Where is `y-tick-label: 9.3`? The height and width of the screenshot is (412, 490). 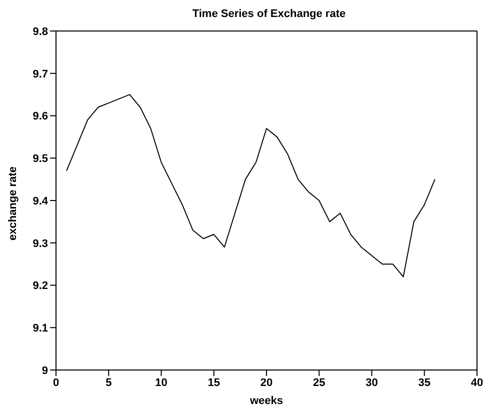
y-tick-label: 9.3 is located at coordinates (40, 244).